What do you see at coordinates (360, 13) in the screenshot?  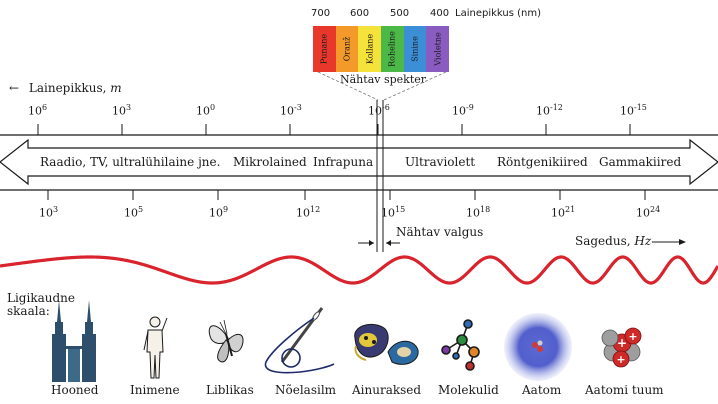 I see `visible-tick-600: 600` at bounding box center [360, 13].